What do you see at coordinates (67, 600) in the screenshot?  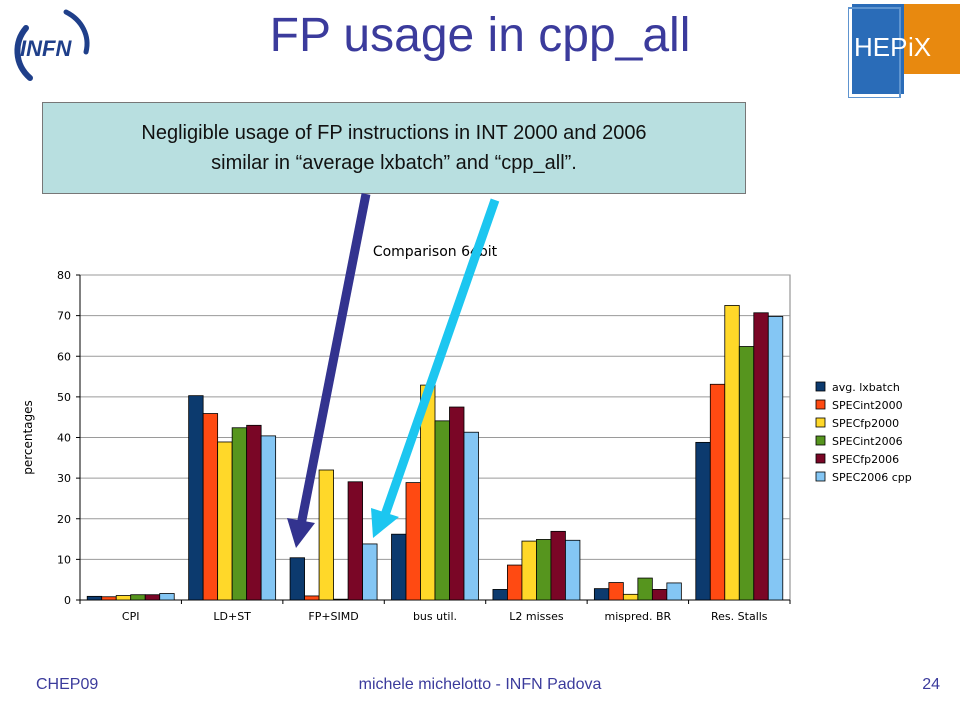 I see `y-tick-label: 0` at bounding box center [67, 600].